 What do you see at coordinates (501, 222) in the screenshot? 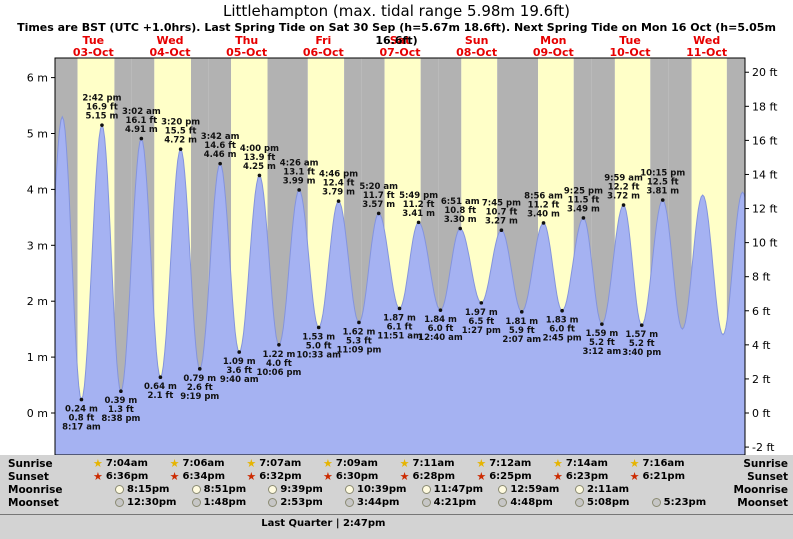
I see `high-tide-label: 3.27 m` at bounding box center [501, 222].